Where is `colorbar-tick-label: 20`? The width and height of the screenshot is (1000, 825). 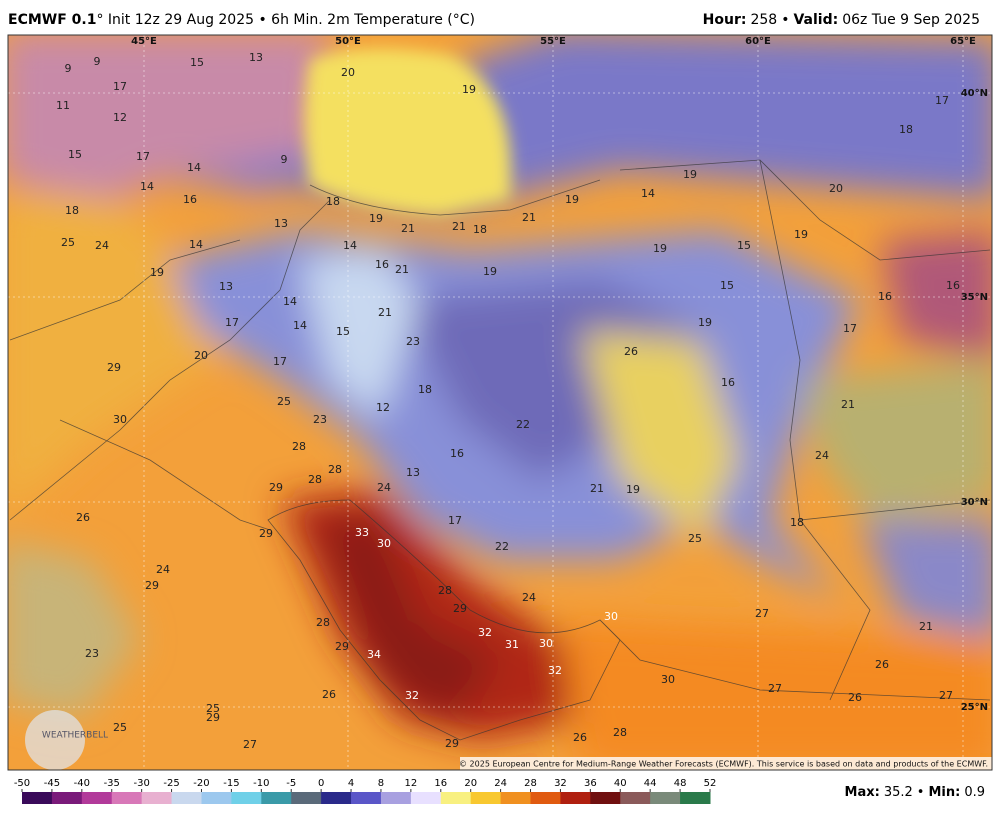 colorbar-tick-label: 20 is located at coordinates (470, 783).